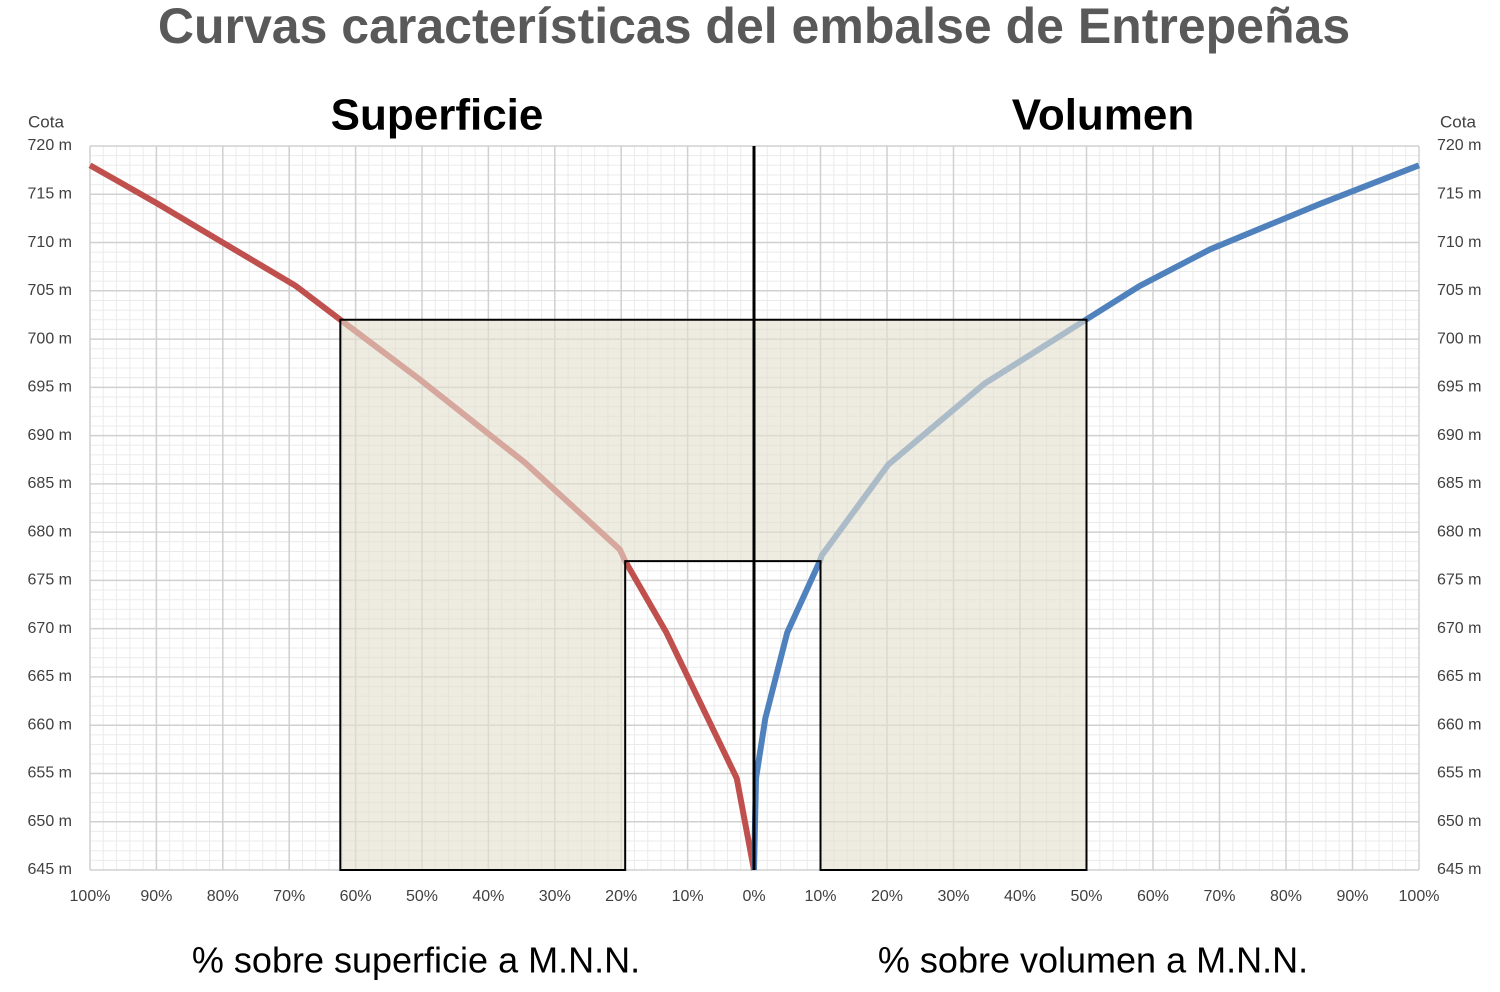 Image resolution: width=1500 pixels, height=992 pixels. What do you see at coordinates (753, 896) in the screenshot?
I see `x-tick-label: 0%` at bounding box center [753, 896].